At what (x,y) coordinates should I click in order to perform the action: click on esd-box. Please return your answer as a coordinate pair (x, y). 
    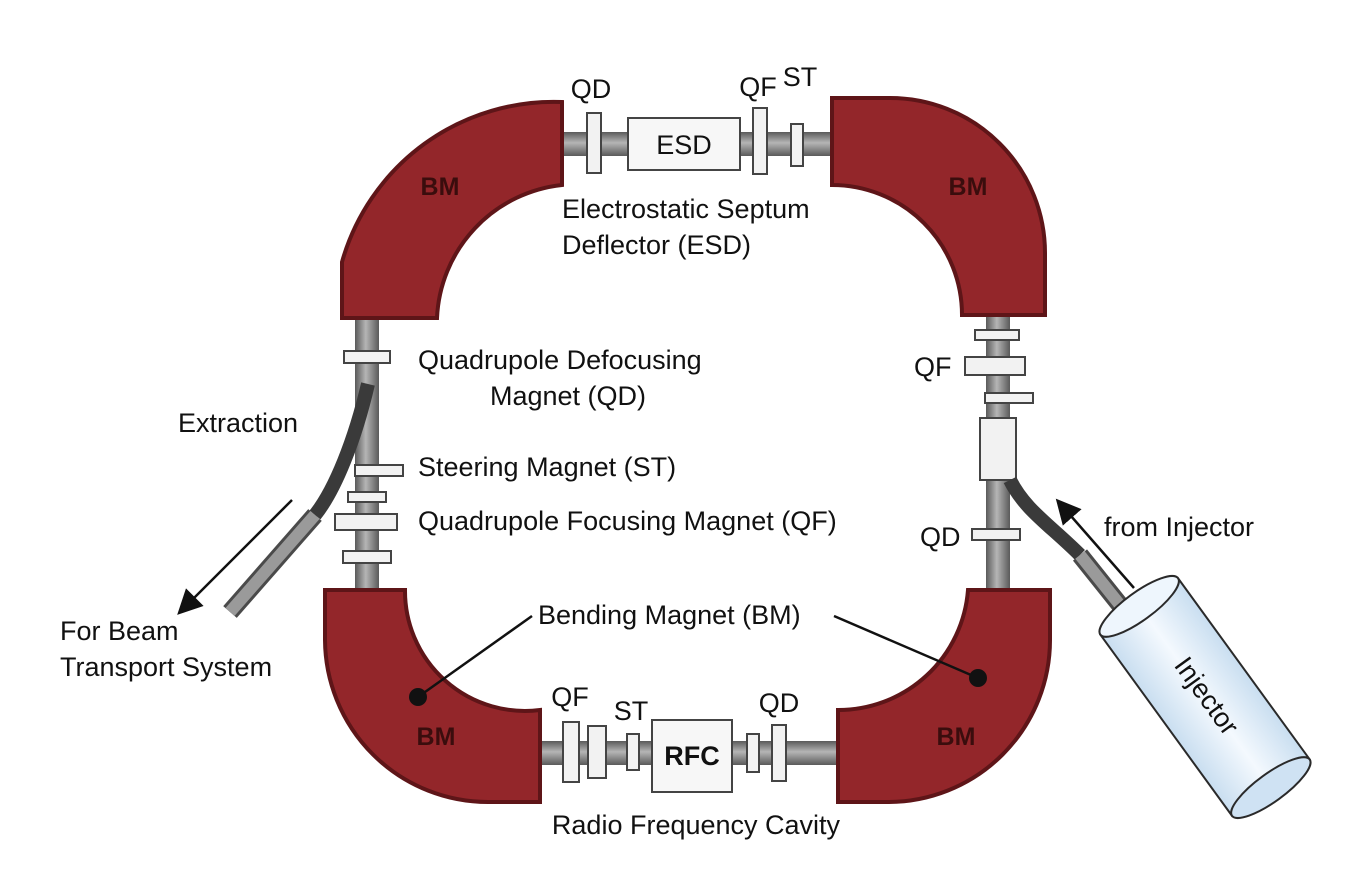
    Looking at the image, I should click on (684, 144).